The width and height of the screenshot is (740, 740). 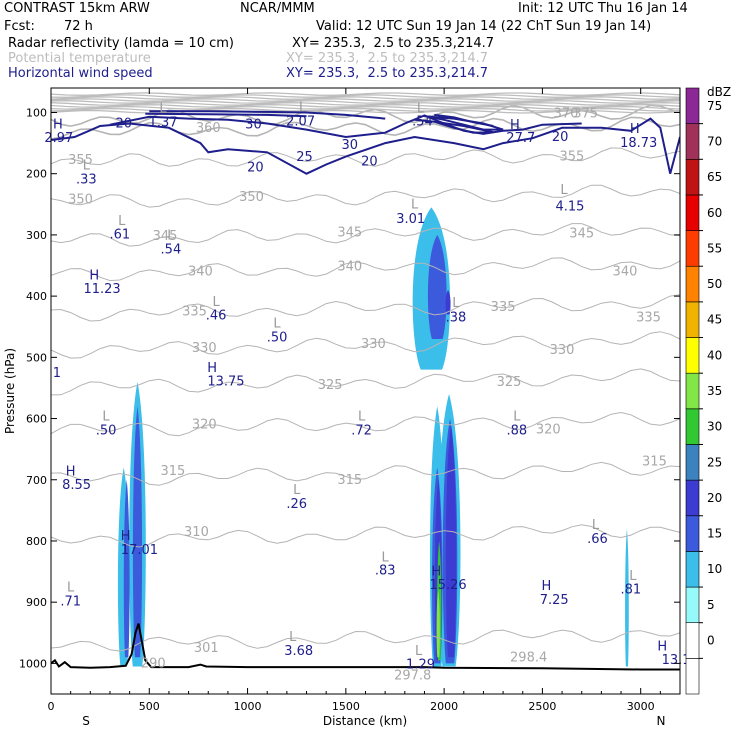 I want to click on field-name-reflectivity: Radar reflectivity (lamda = 10 cm), so click(x=121, y=43).